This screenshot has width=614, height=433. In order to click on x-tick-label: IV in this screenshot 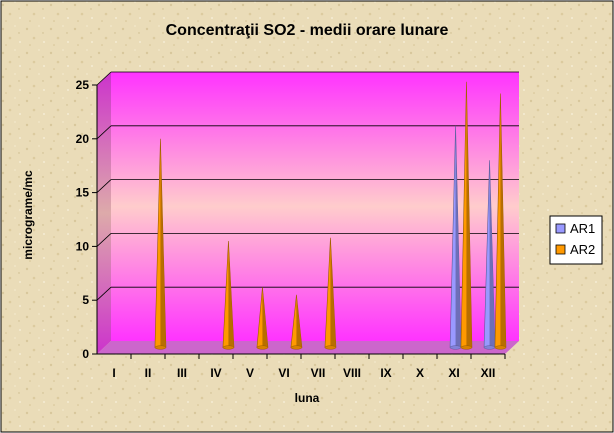, I will do `click(215, 373)`.